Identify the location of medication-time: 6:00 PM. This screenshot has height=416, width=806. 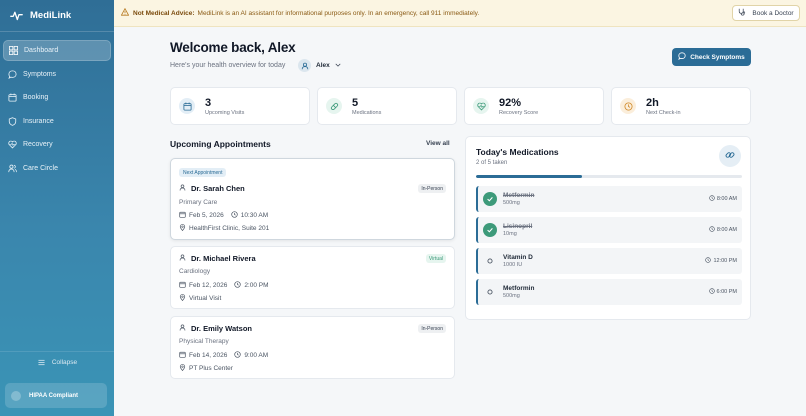
(722, 292).